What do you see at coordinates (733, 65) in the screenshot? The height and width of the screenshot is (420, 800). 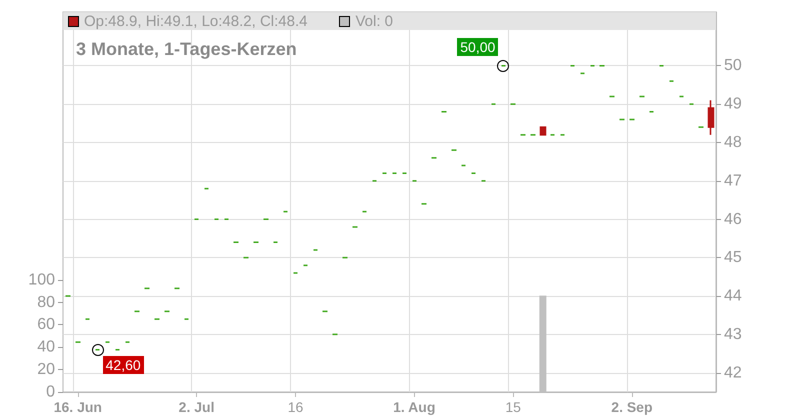 I see `y-tick-label: 50` at bounding box center [733, 65].